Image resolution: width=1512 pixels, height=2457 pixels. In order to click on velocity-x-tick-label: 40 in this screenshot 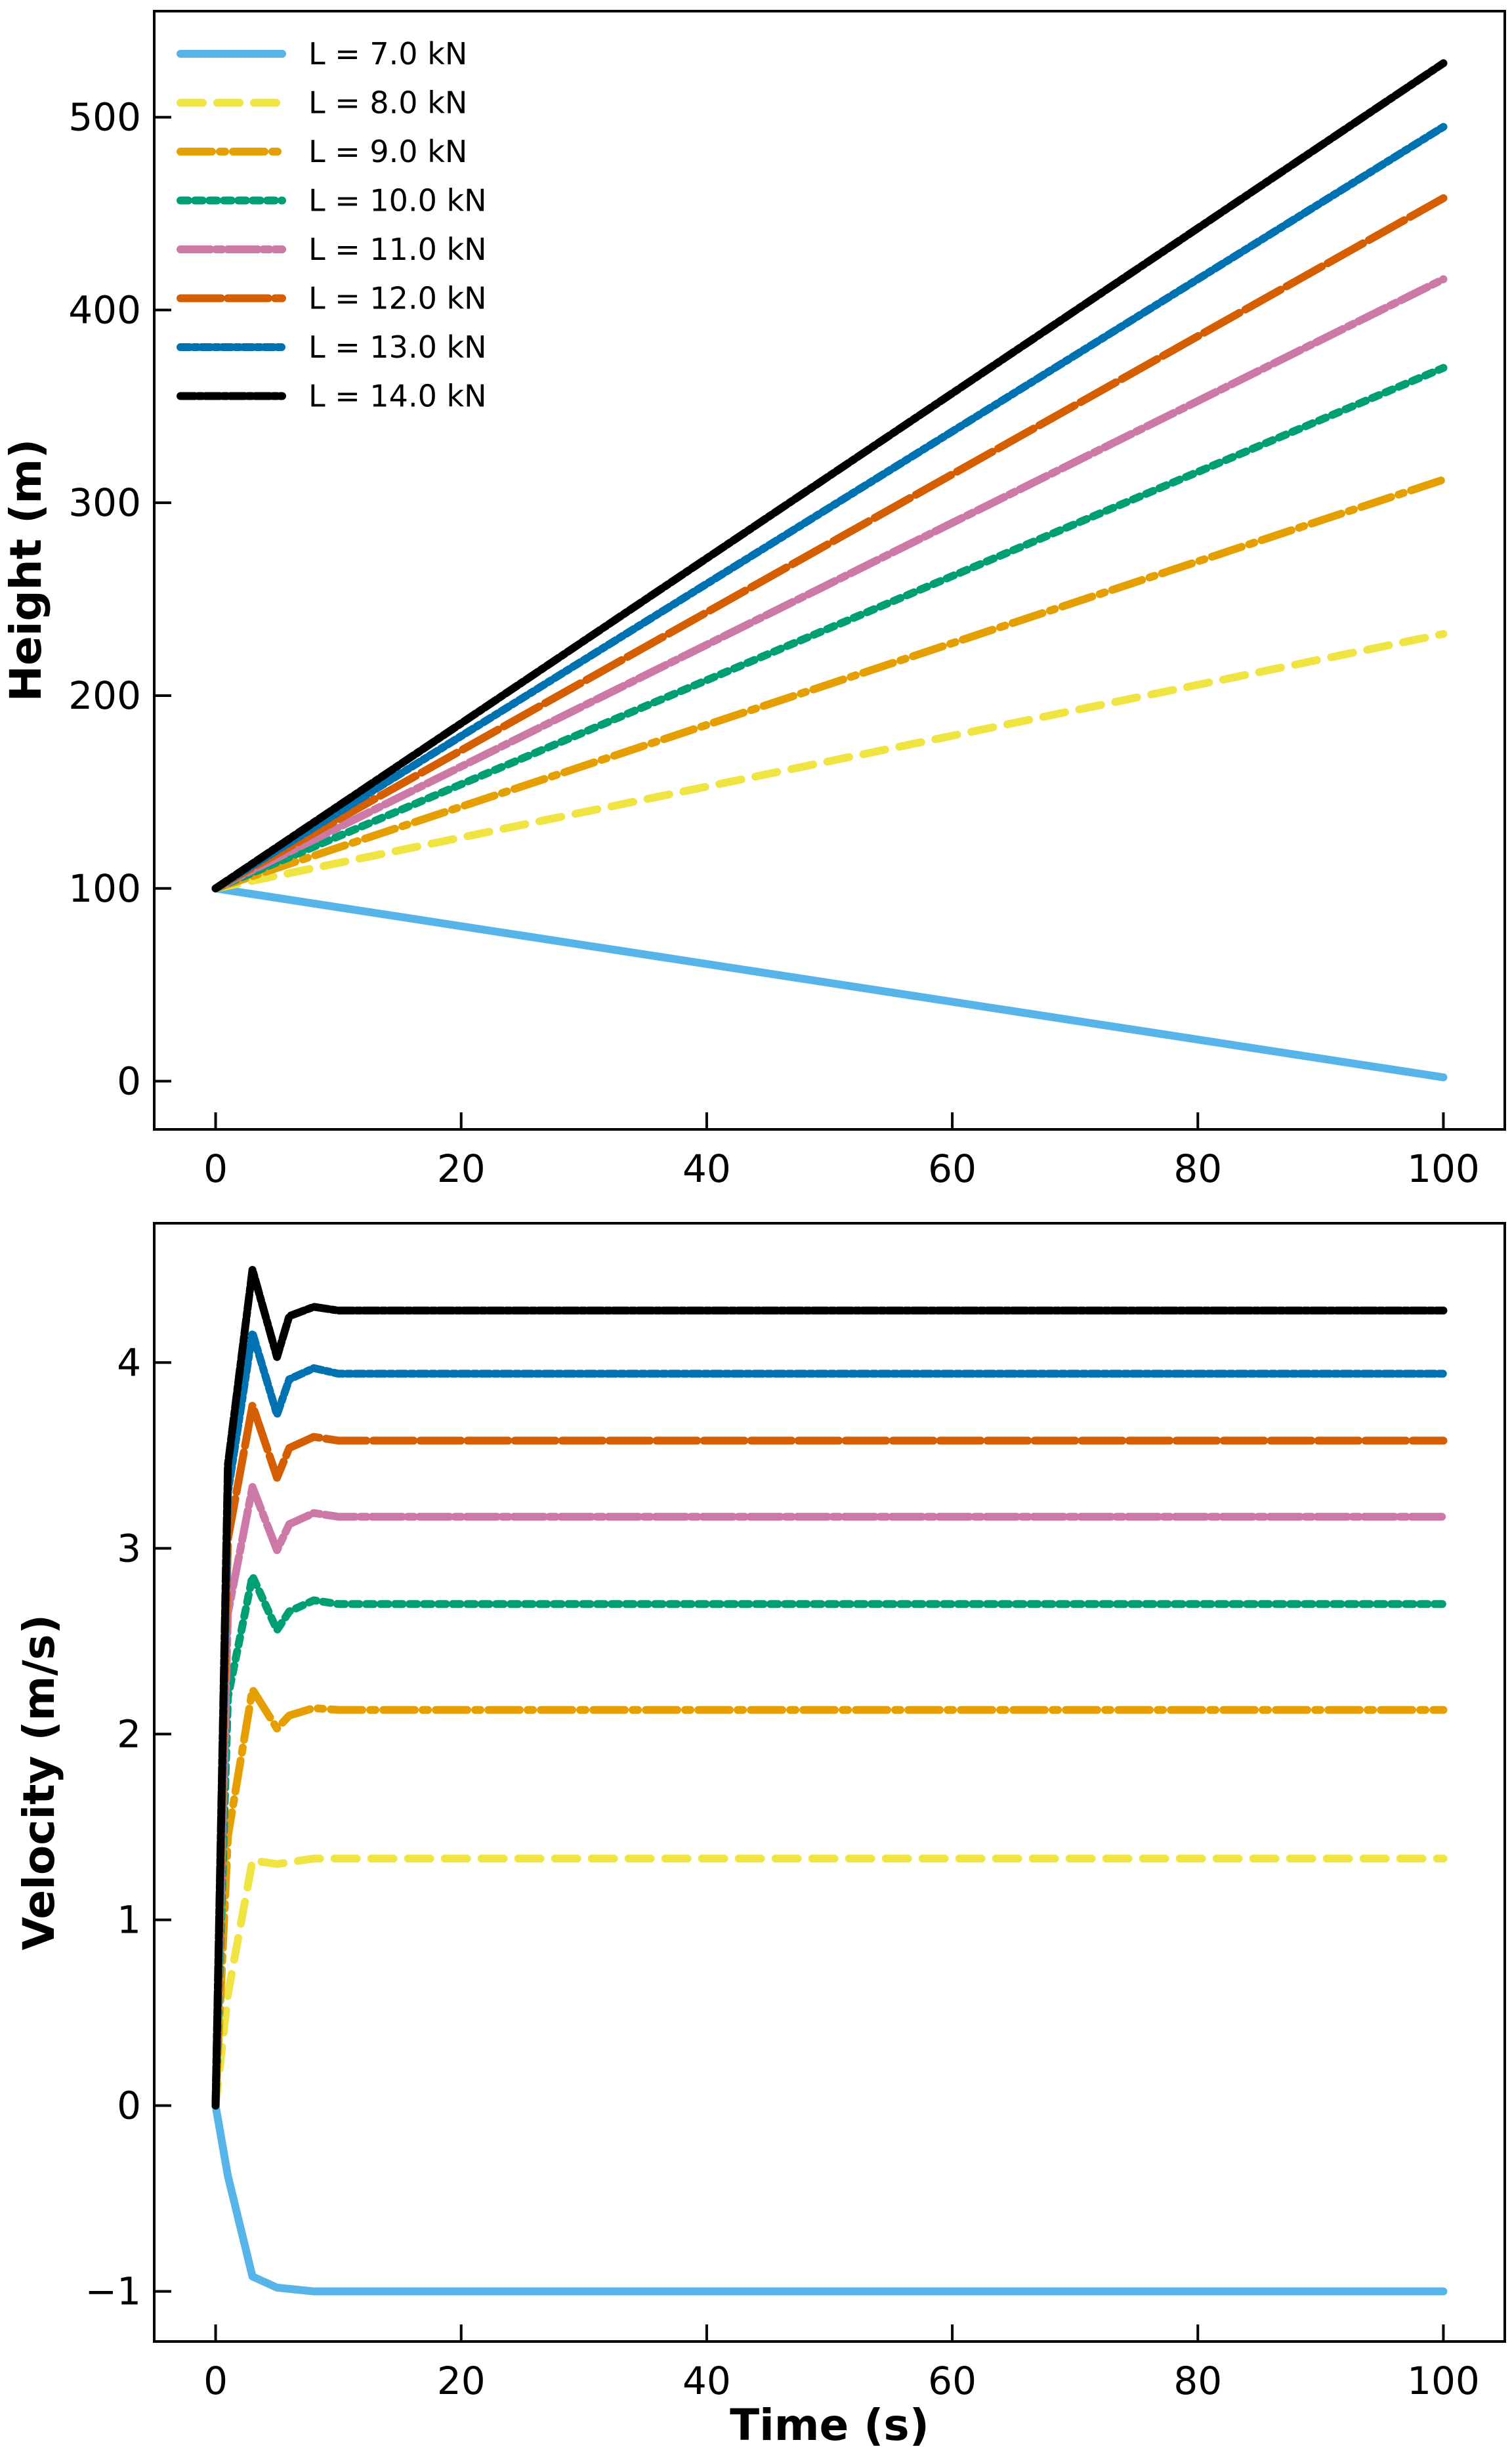, I will do `click(706, 2381)`.